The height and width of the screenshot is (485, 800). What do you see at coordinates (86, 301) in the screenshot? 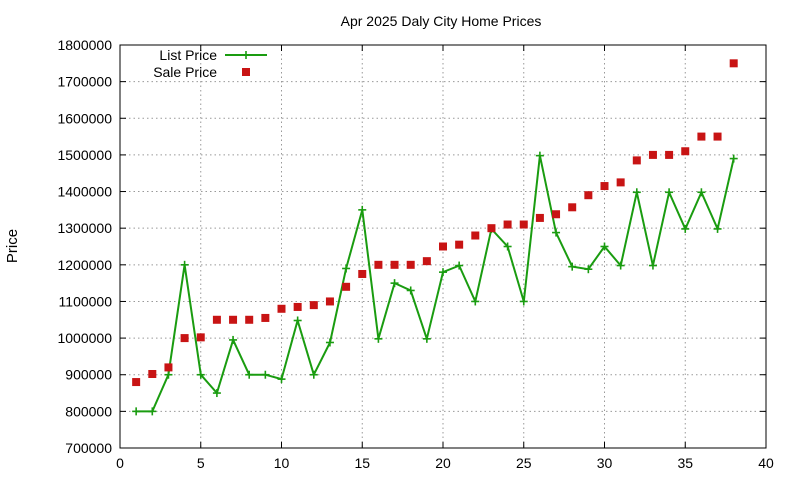
I see `y-tick-label: 1100000` at bounding box center [86, 301].